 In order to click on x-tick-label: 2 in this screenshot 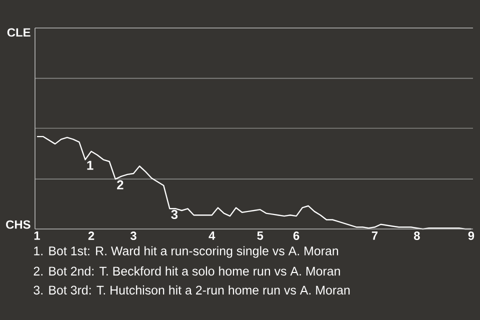, I will do `click(91, 236)`.